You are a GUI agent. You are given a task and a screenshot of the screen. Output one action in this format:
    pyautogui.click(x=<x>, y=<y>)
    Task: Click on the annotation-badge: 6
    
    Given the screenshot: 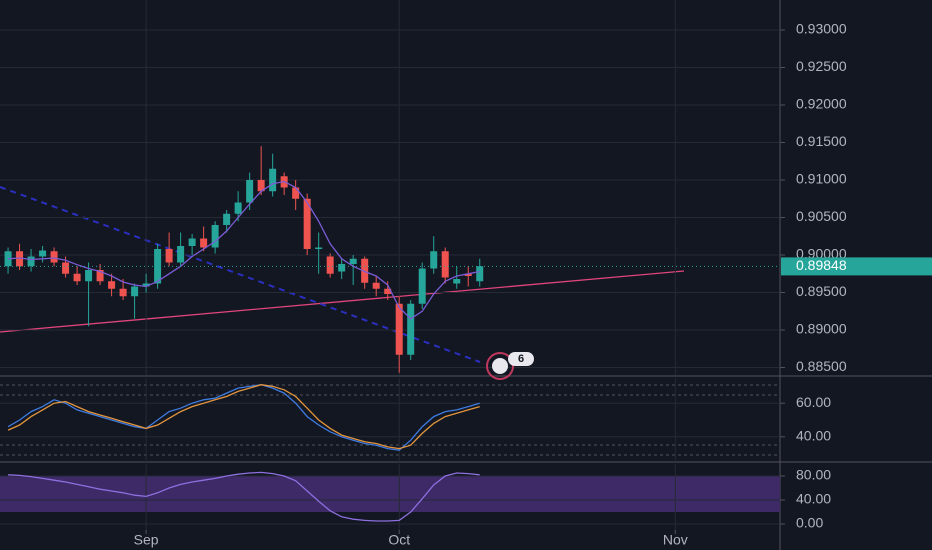 What is the action you would take?
    pyautogui.click(x=510, y=366)
    